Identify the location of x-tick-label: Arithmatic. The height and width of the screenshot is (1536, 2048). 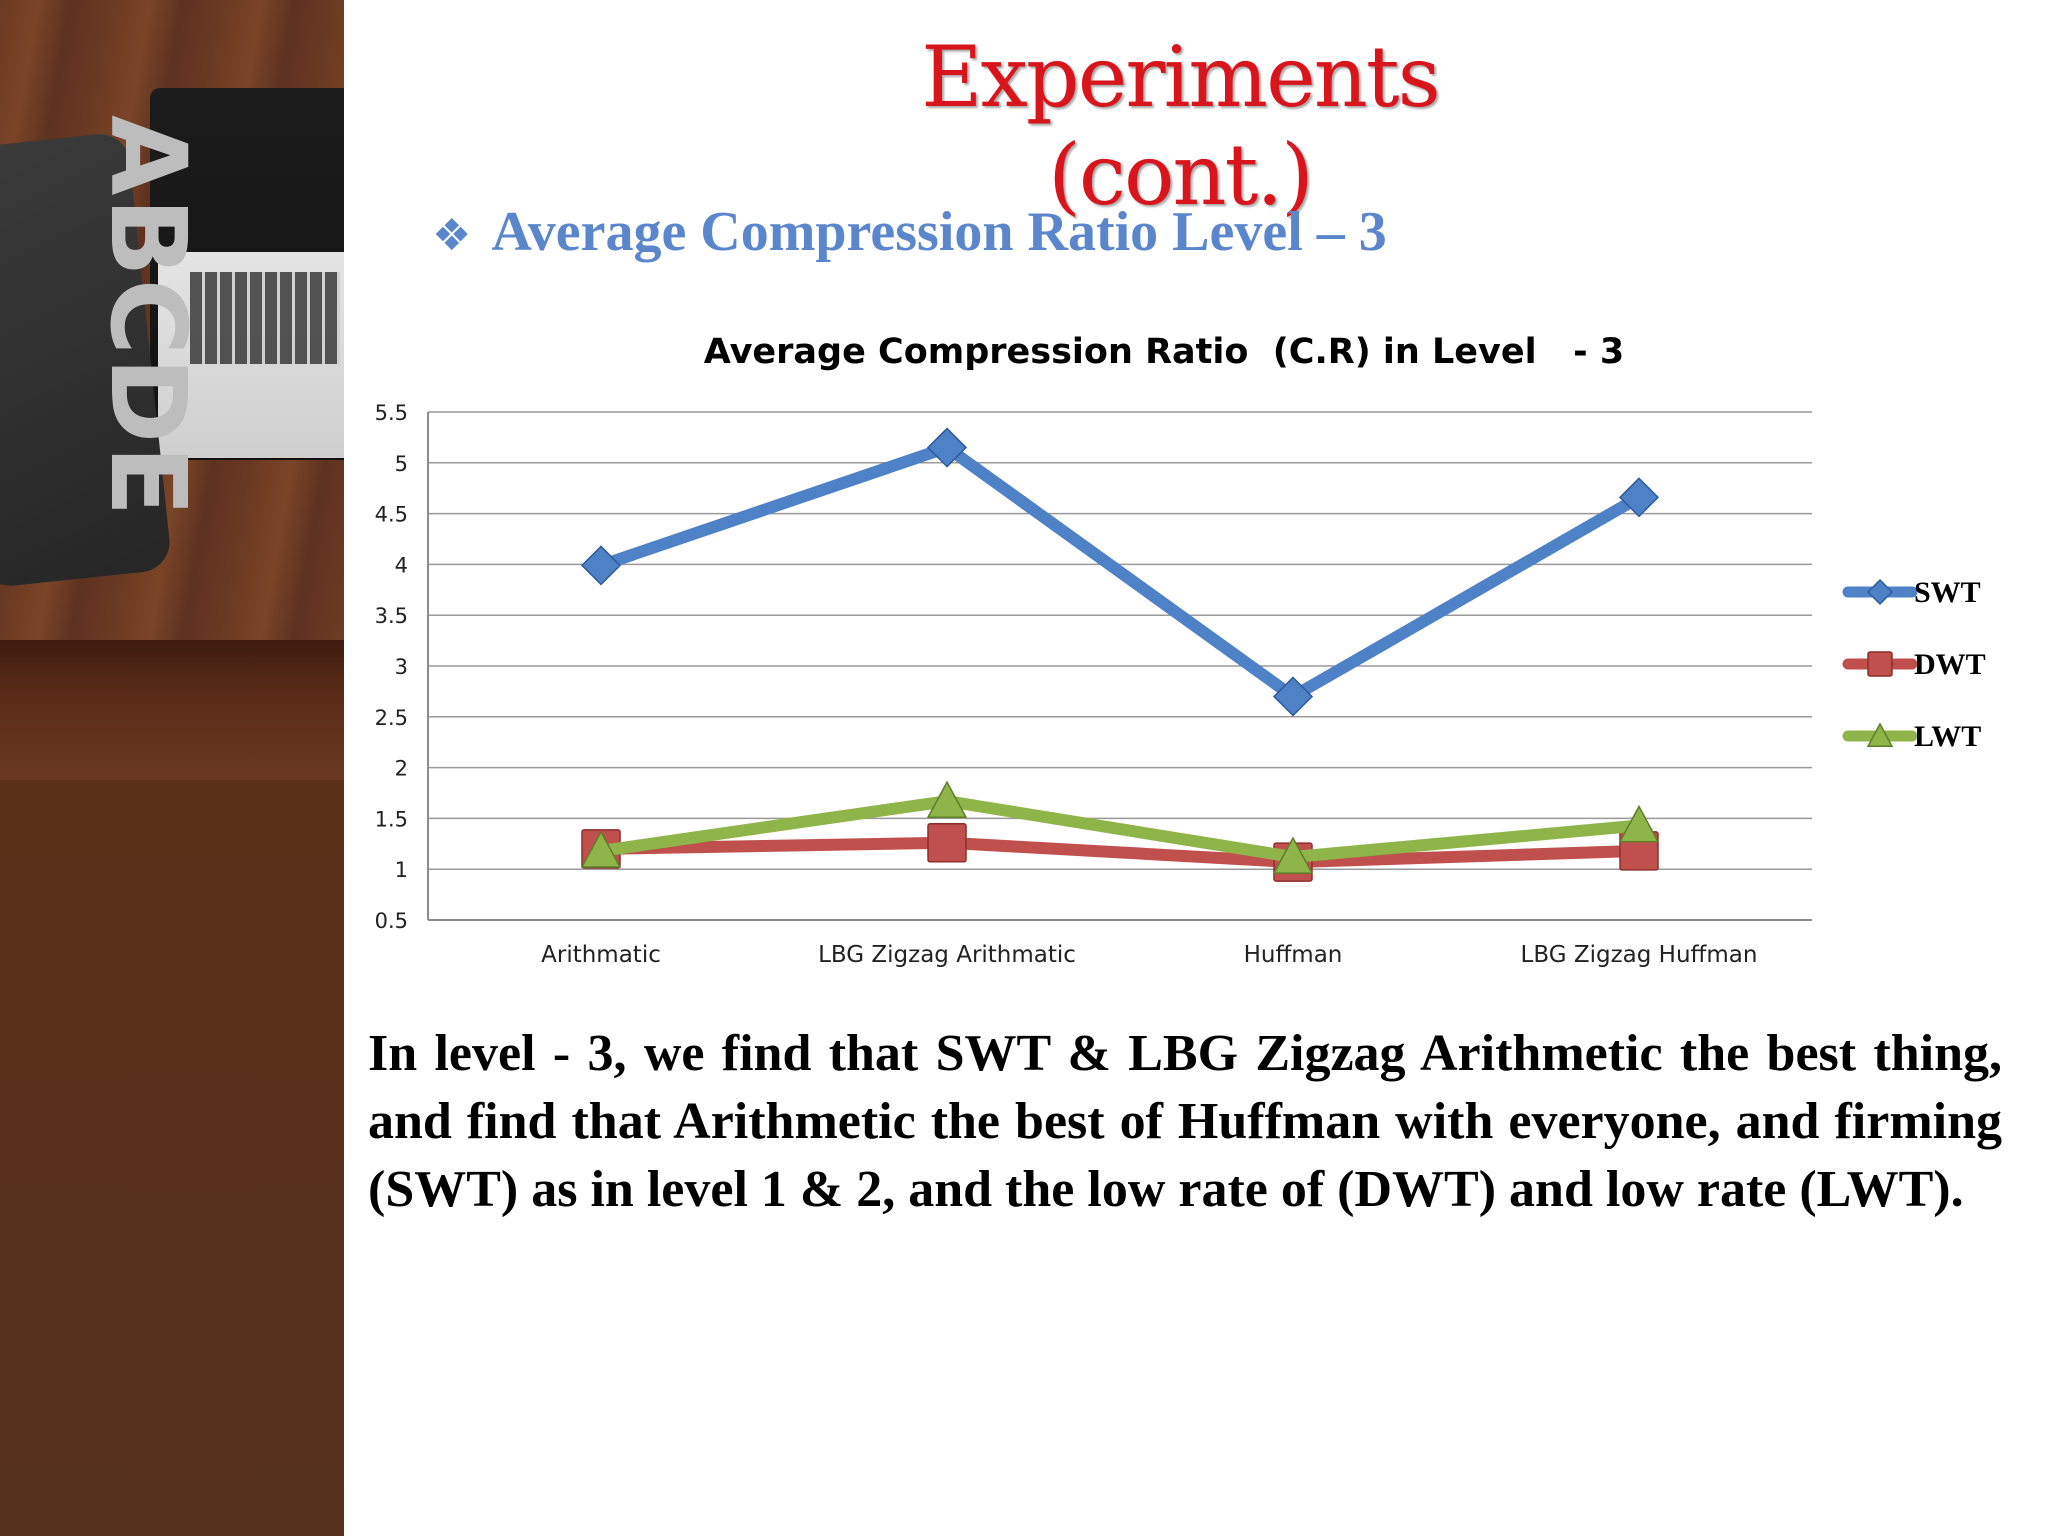
(601, 955).